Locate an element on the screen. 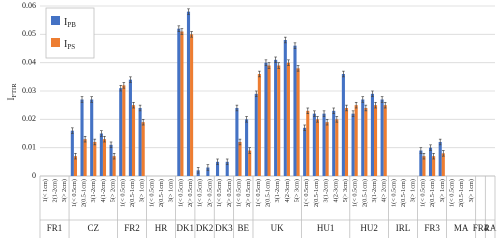 The height and width of the screenshot is (240, 500). x-tick-label: 2(1-2cm) is located at coordinates (55, 190).